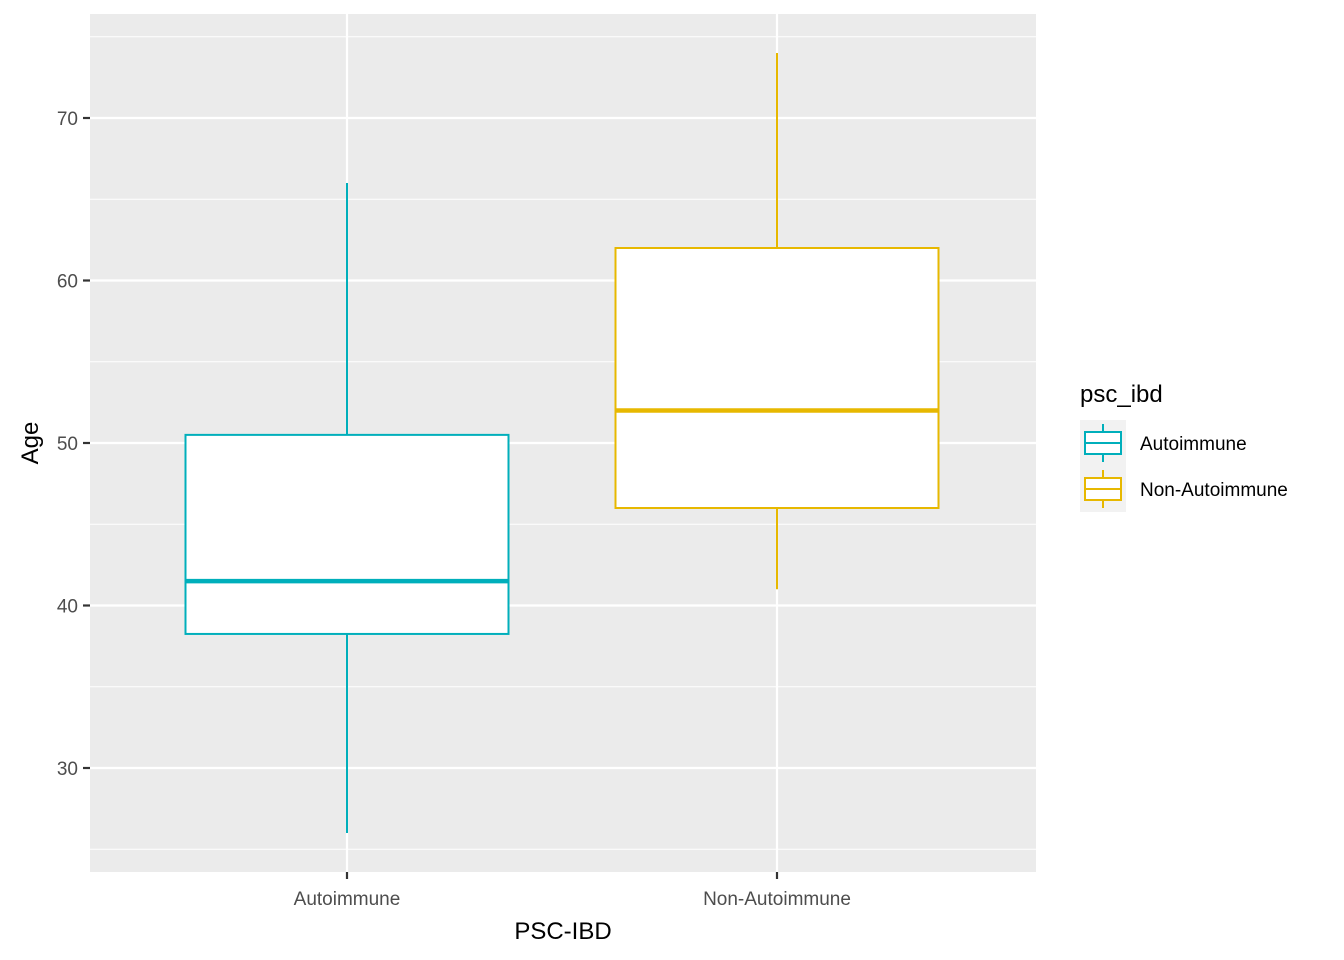 This screenshot has width=1344, height=960. I want to click on legend: psc_ibd Autoimmune Non-Autoimmune, so click(1184, 446).